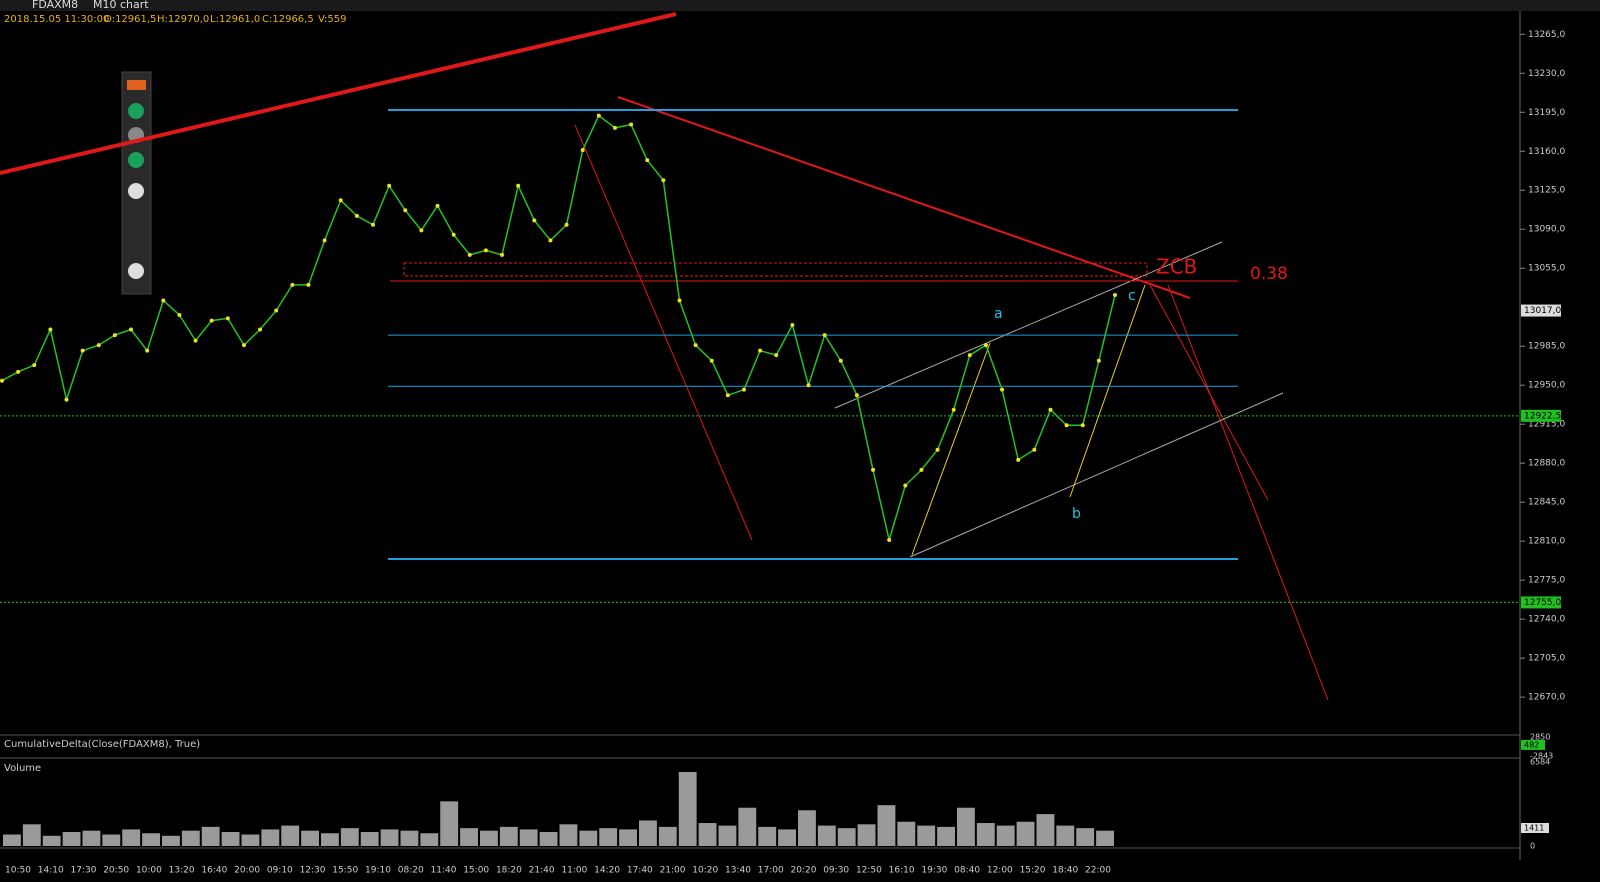 Image resolution: width=1600 pixels, height=882 pixels. I want to click on y-tick-label: 12775,0, so click(1546, 581).